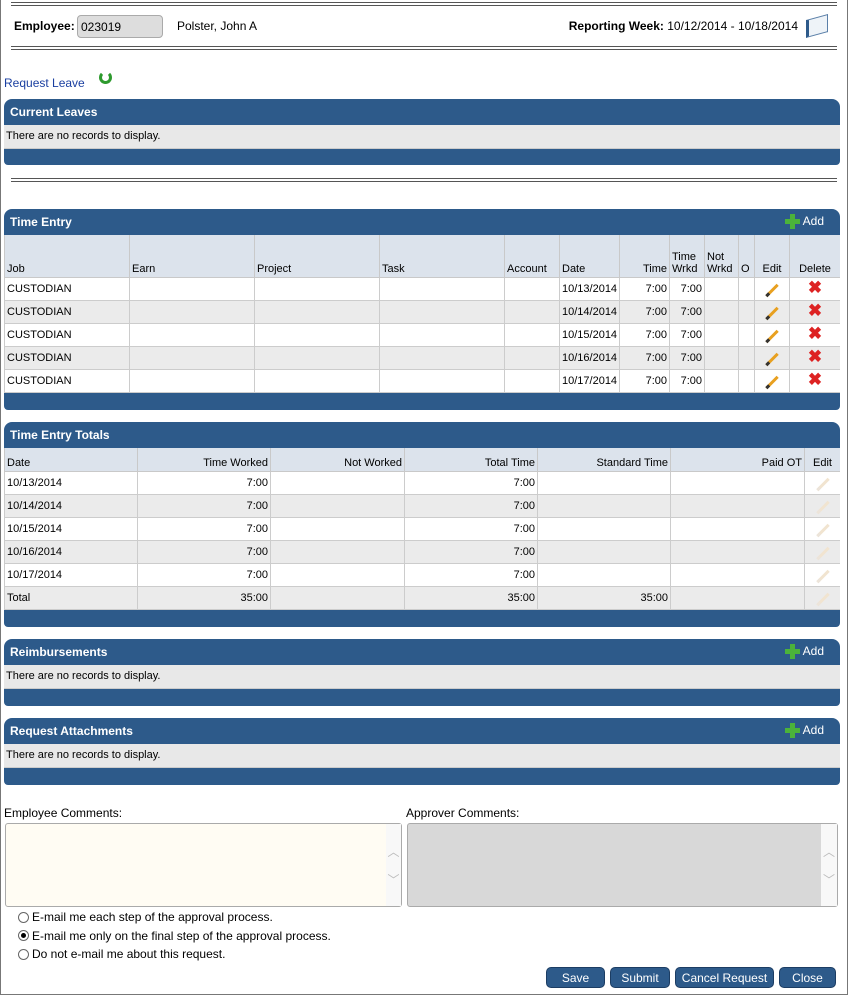  I want to click on table-row: 10/17/2014 7:00 7:00, so click(422, 574).